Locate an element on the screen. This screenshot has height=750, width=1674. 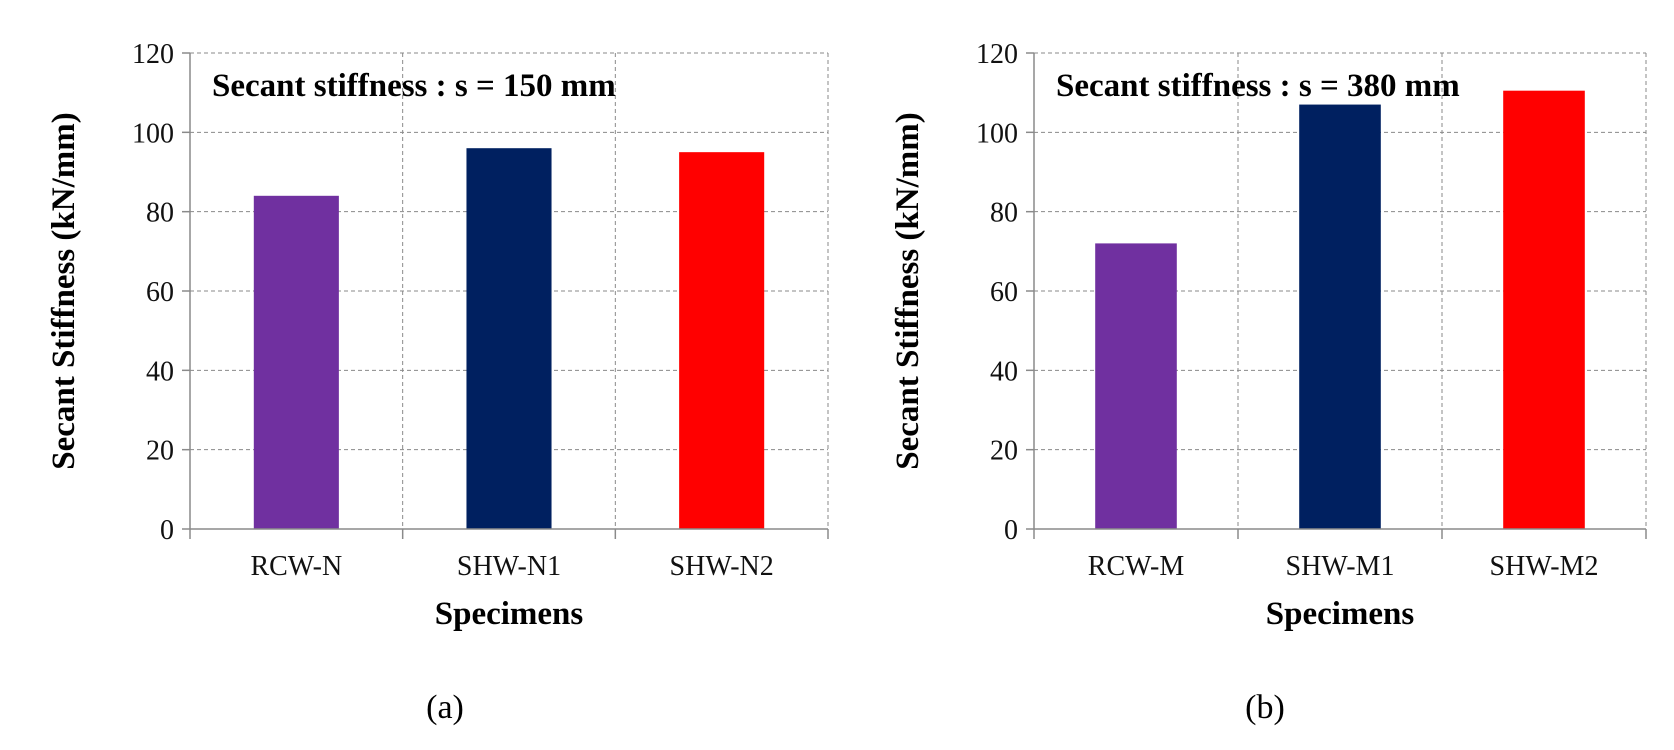
x-tick-label: SHW-N2 is located at coordinates (722, 566).